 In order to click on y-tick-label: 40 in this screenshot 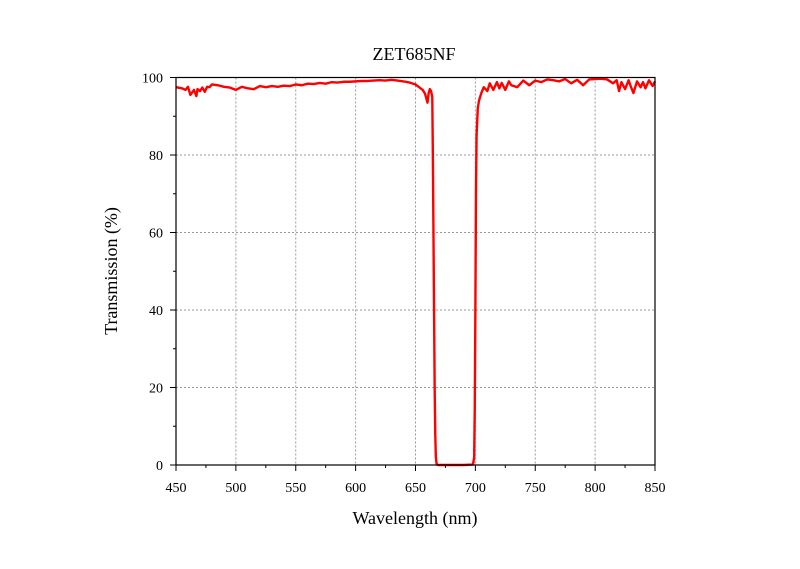, I will do `click(156, 311)`.